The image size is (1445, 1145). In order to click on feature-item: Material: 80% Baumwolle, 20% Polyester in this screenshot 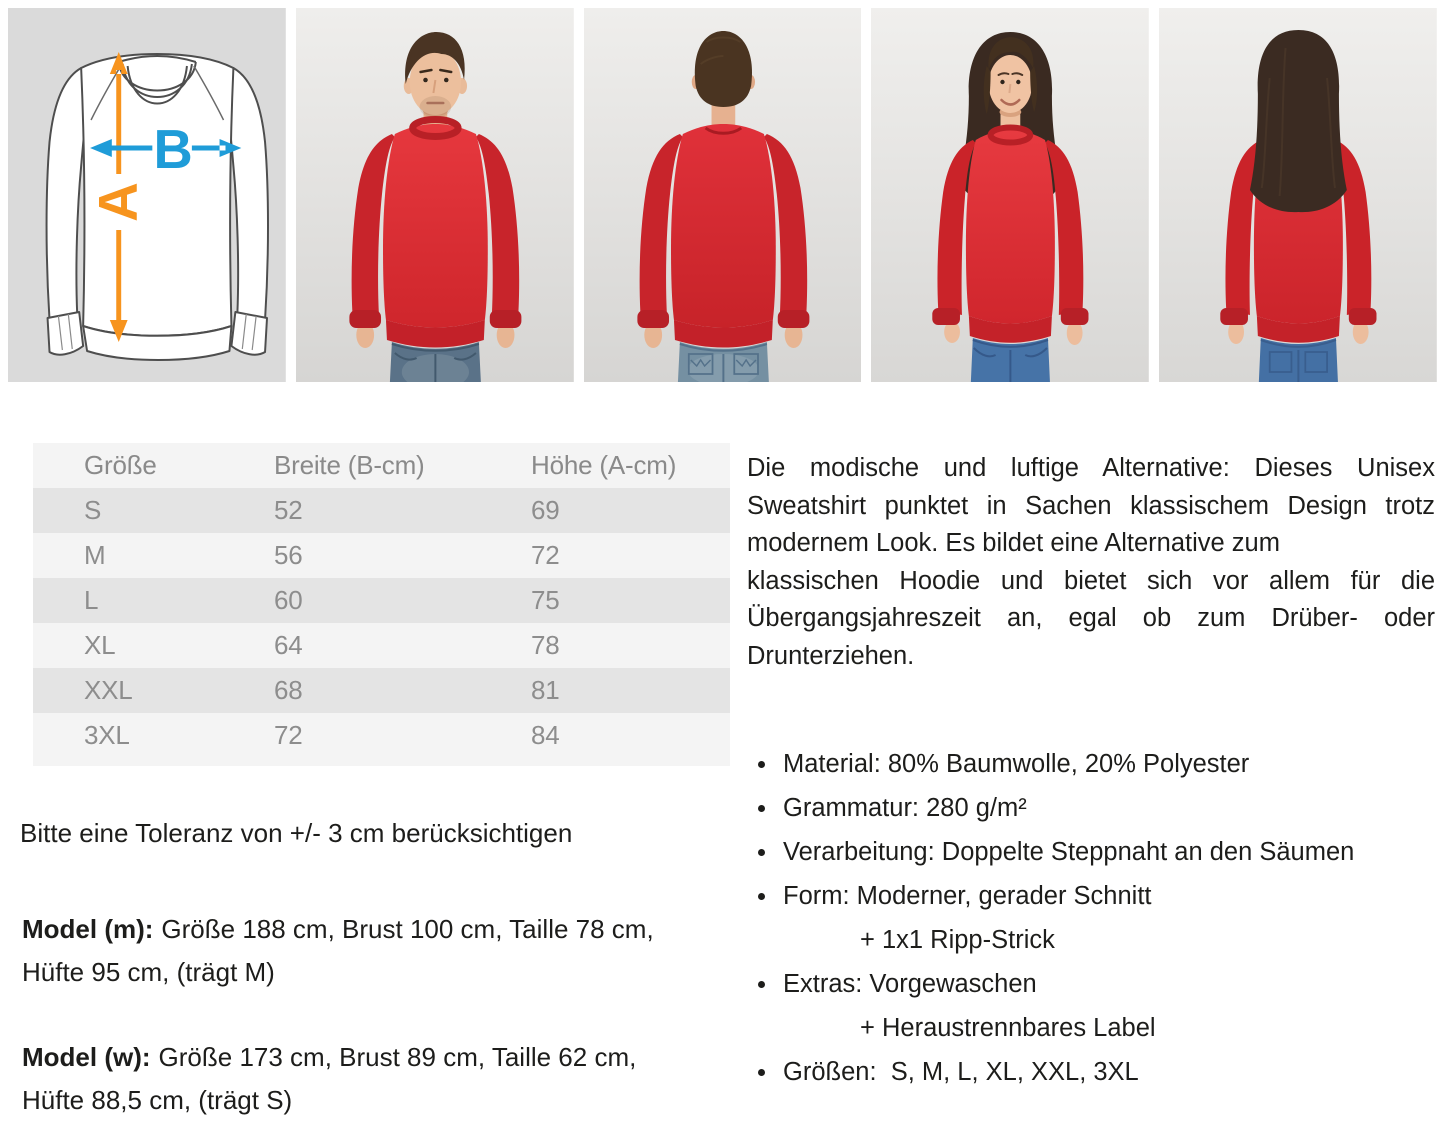, I will do `click(1095, 764)`.